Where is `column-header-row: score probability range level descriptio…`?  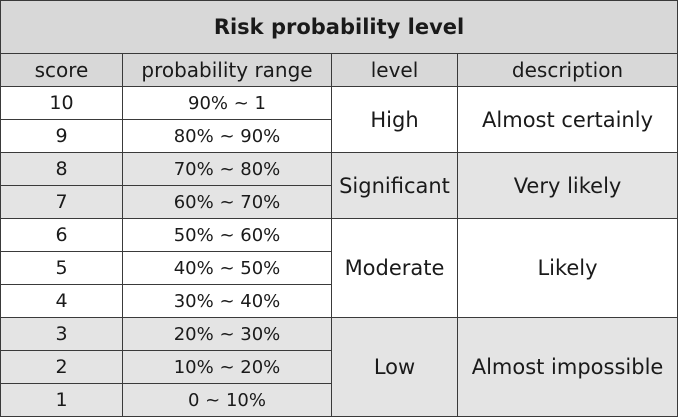
column-header-row: score probability range level descriptio… is located at coordinates (339, 70).